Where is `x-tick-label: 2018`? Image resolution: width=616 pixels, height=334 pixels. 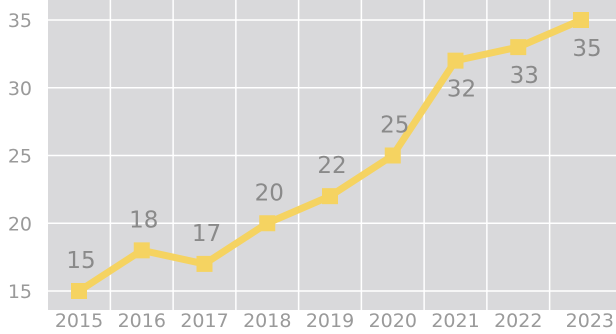
x-tick-label: 2018 is located at coordinates (267, 321).